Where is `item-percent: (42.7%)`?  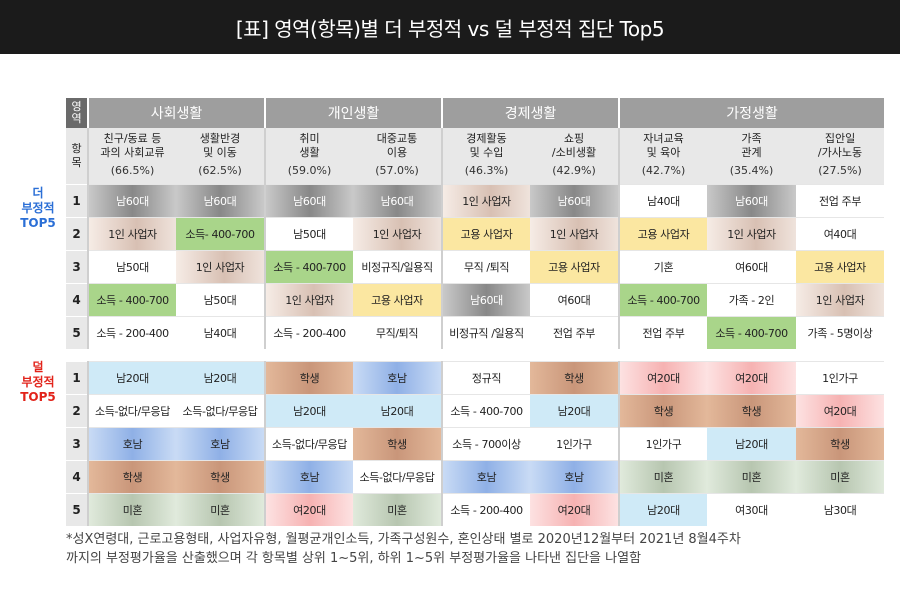
item-percent: (42.7%) is located at coordinates (663, 170).